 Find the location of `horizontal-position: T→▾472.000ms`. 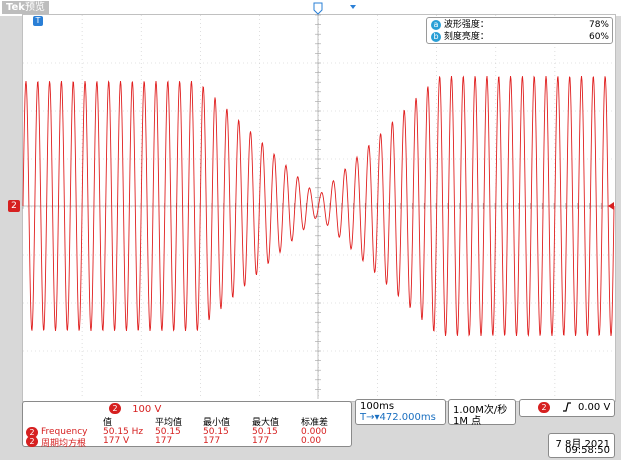

horizontal-position: T→▾472.000ms is located at coordinates (398, 417).